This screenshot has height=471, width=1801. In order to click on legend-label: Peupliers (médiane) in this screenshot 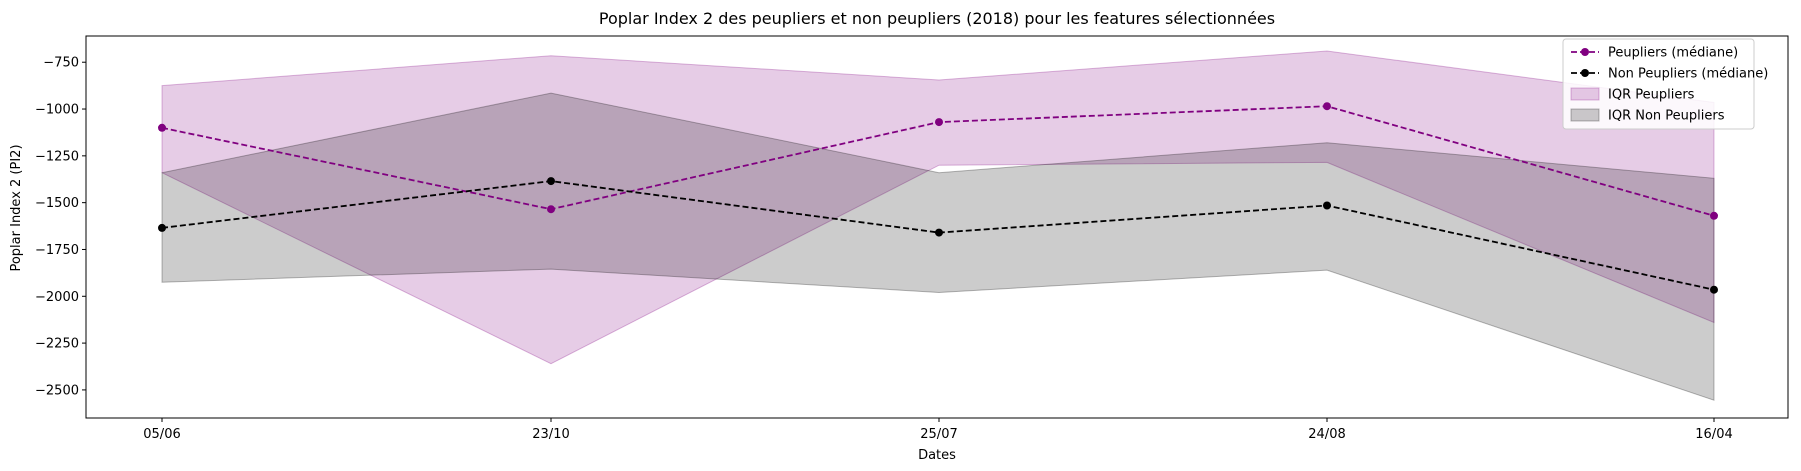, I will do `click(1673, 53)`.